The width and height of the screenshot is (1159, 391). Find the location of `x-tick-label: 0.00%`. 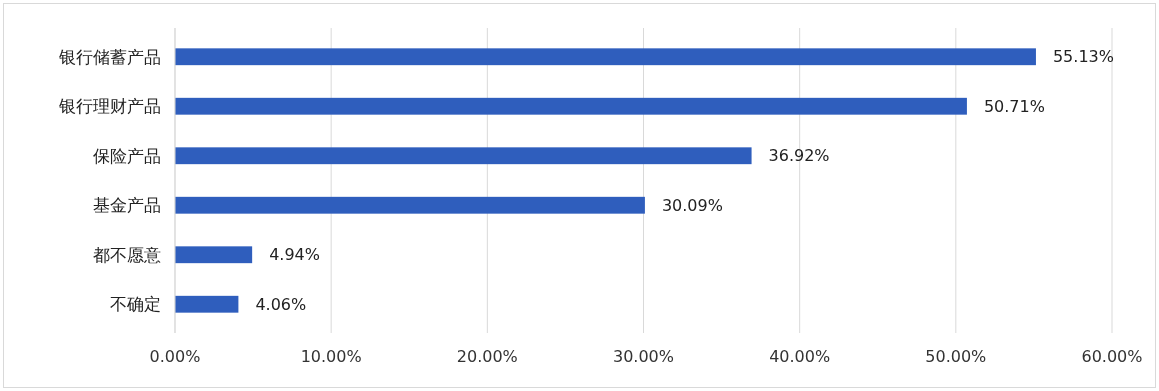

x-tick-label: 0.00% is located at coordinates (175, 356).